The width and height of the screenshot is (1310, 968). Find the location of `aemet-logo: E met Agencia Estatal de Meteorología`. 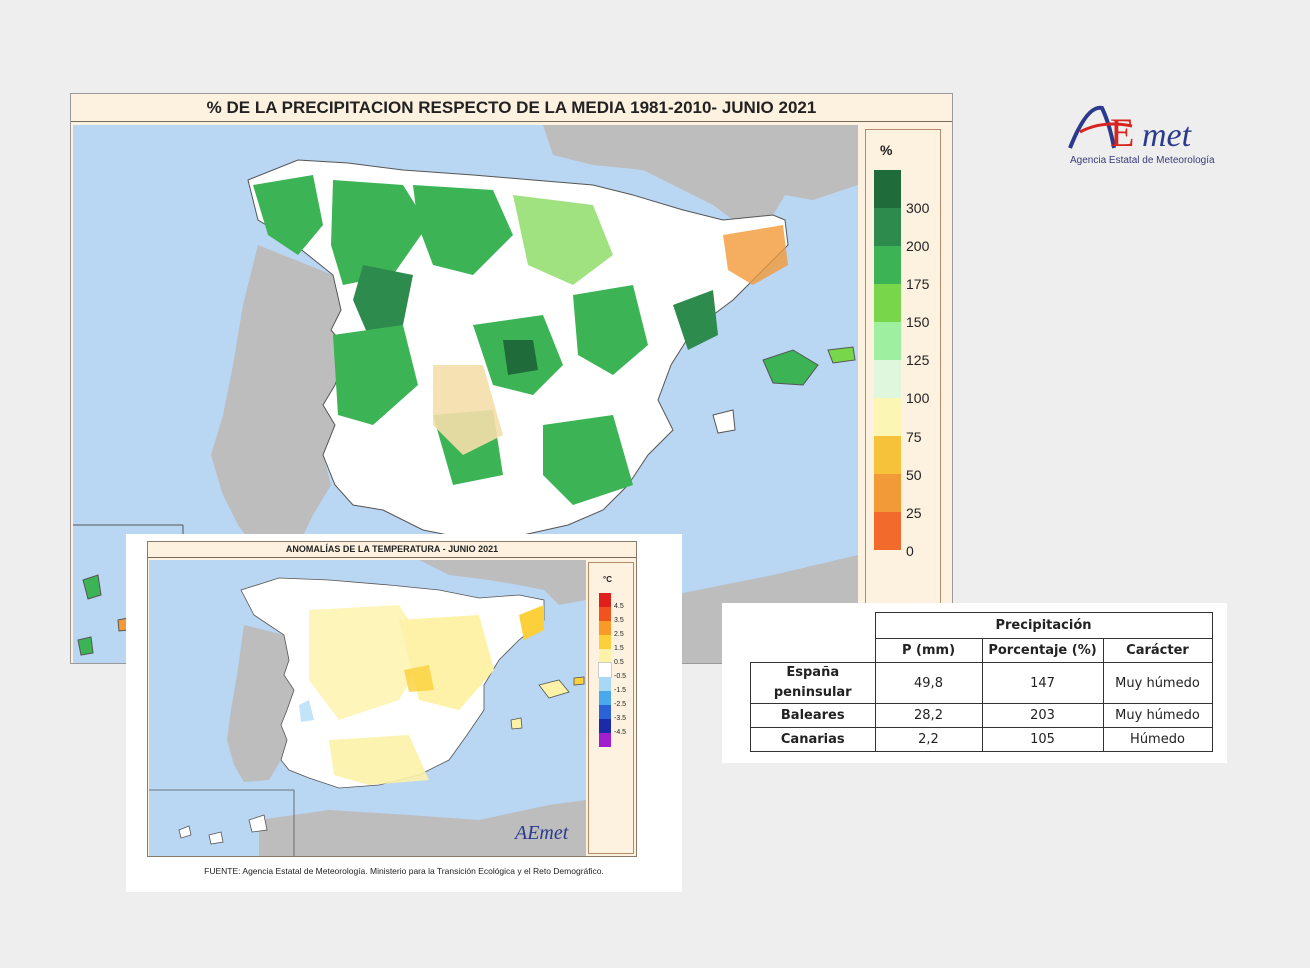

aemet-logo: E met Agencia Estatal de Meteorología is located at coordinates (1147, 137).